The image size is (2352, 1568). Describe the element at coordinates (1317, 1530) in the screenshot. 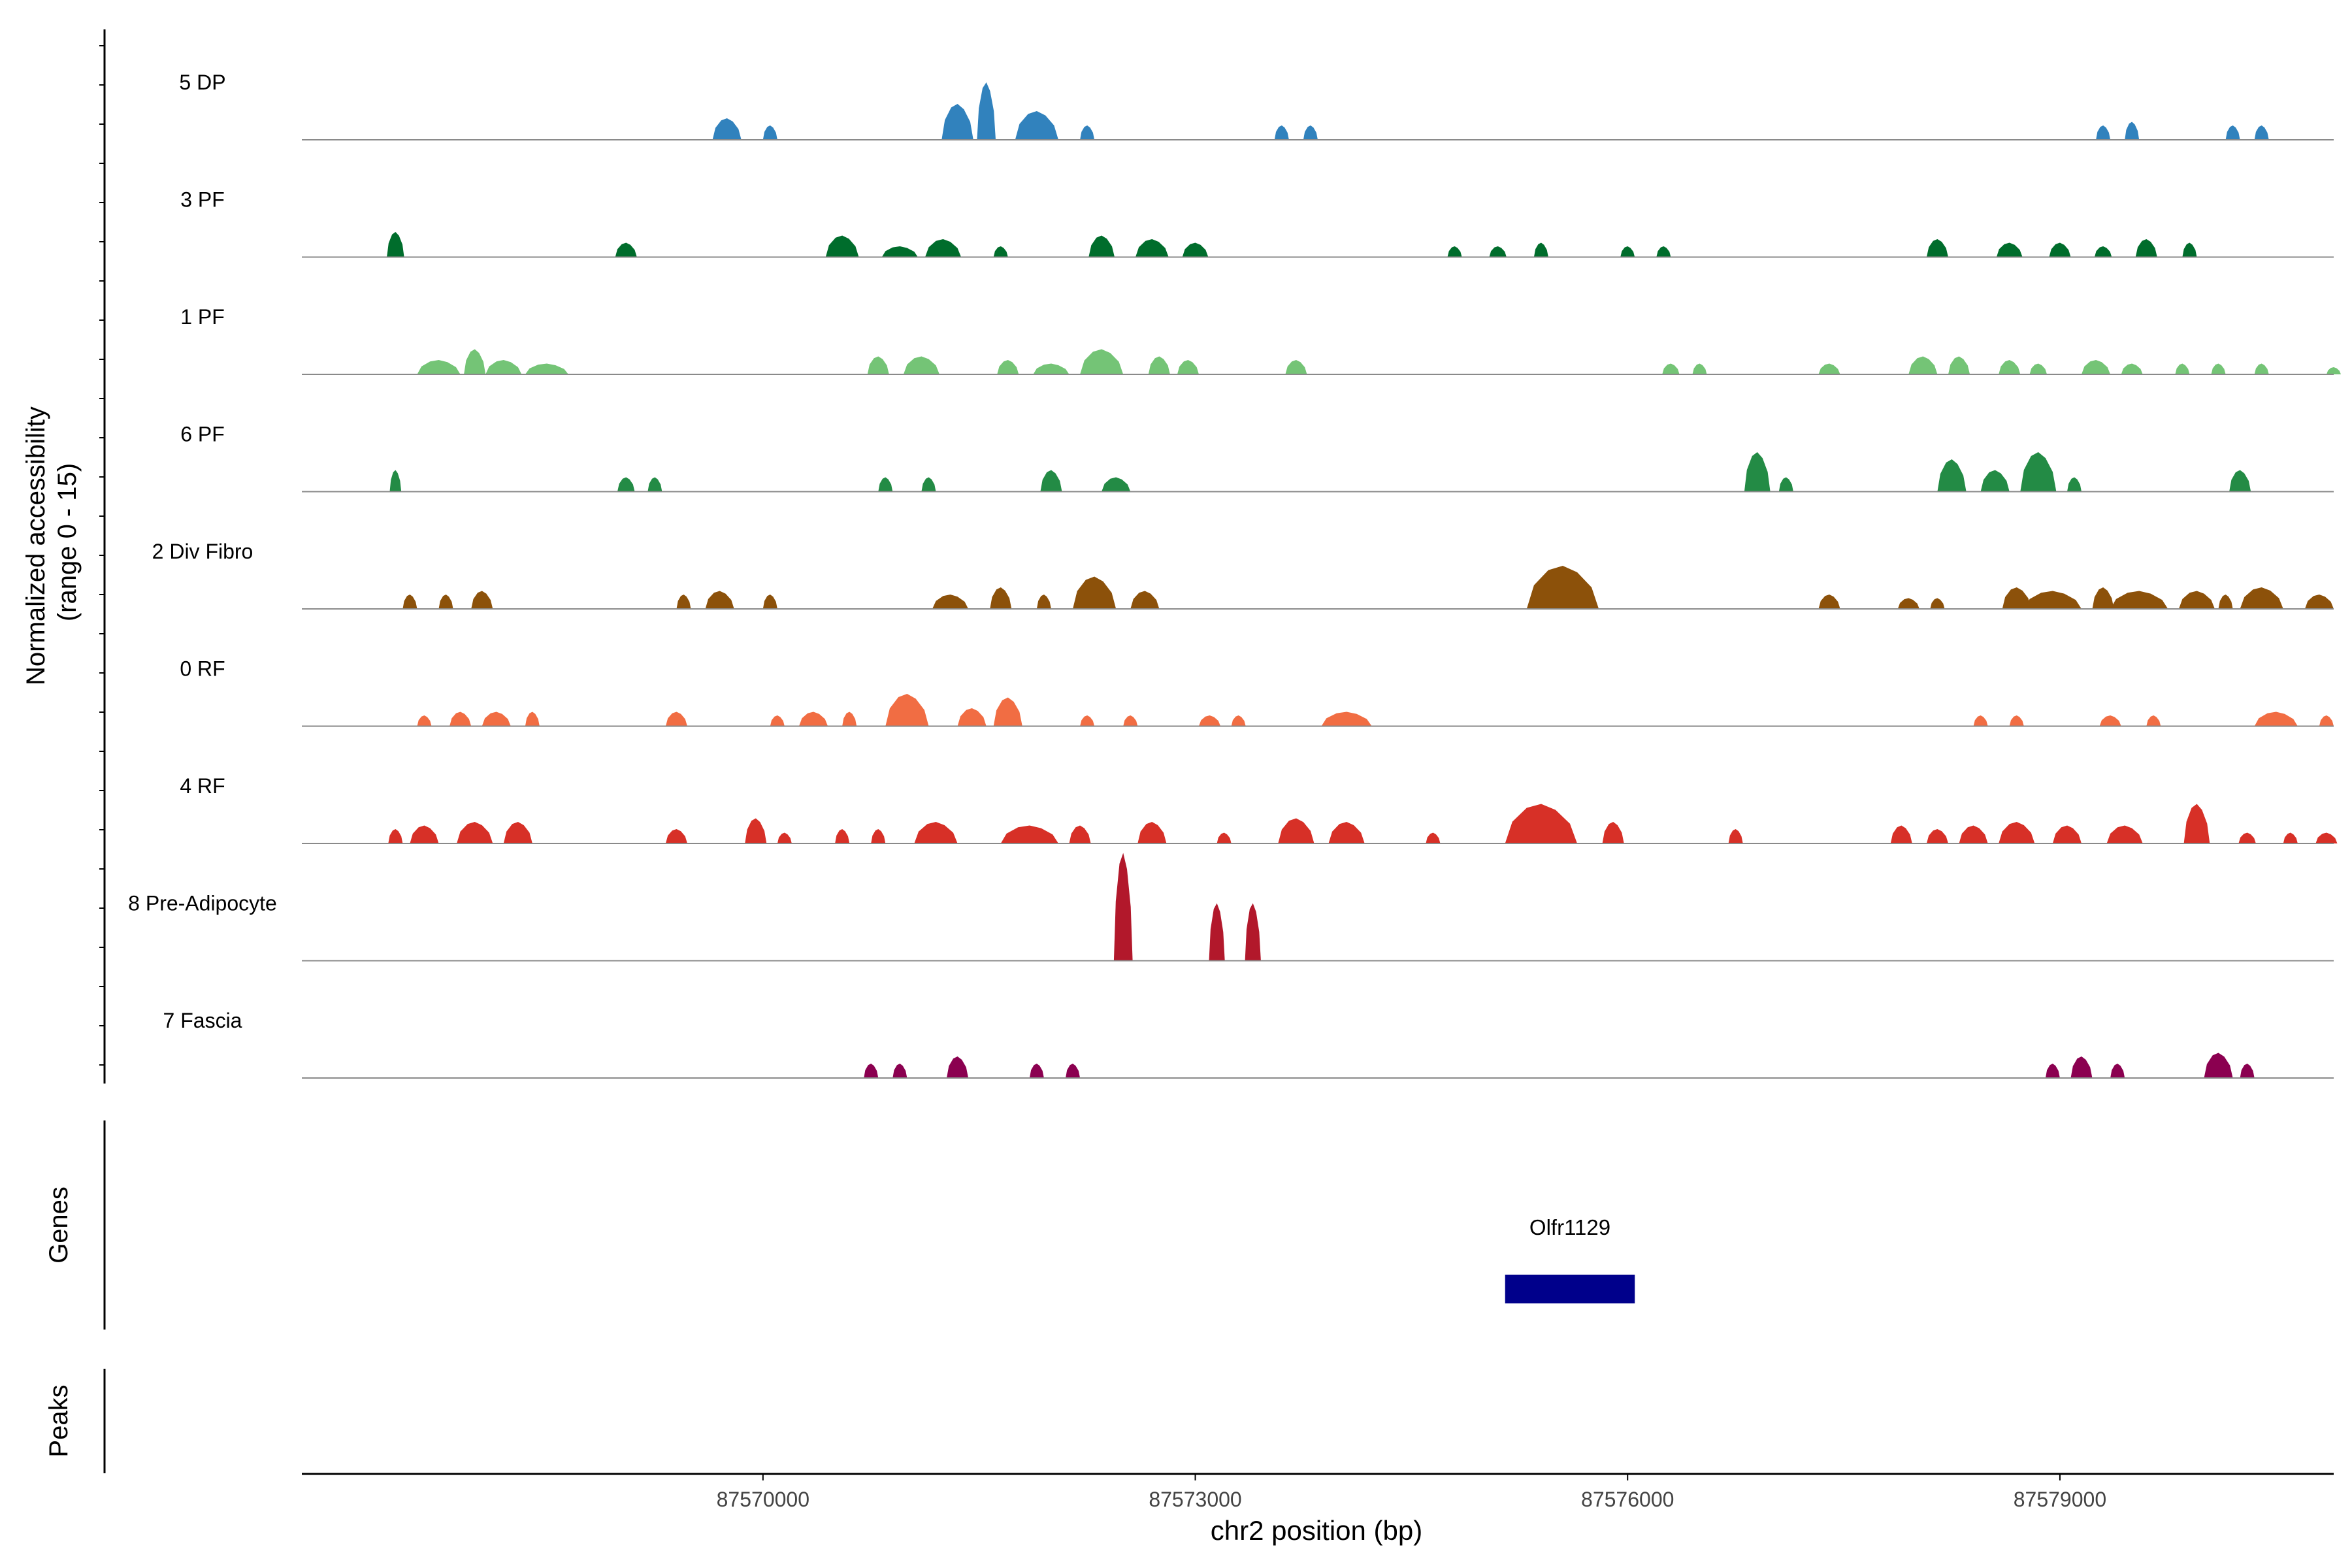

I see `x-axis-label: chr2 position (bp)` at that location.